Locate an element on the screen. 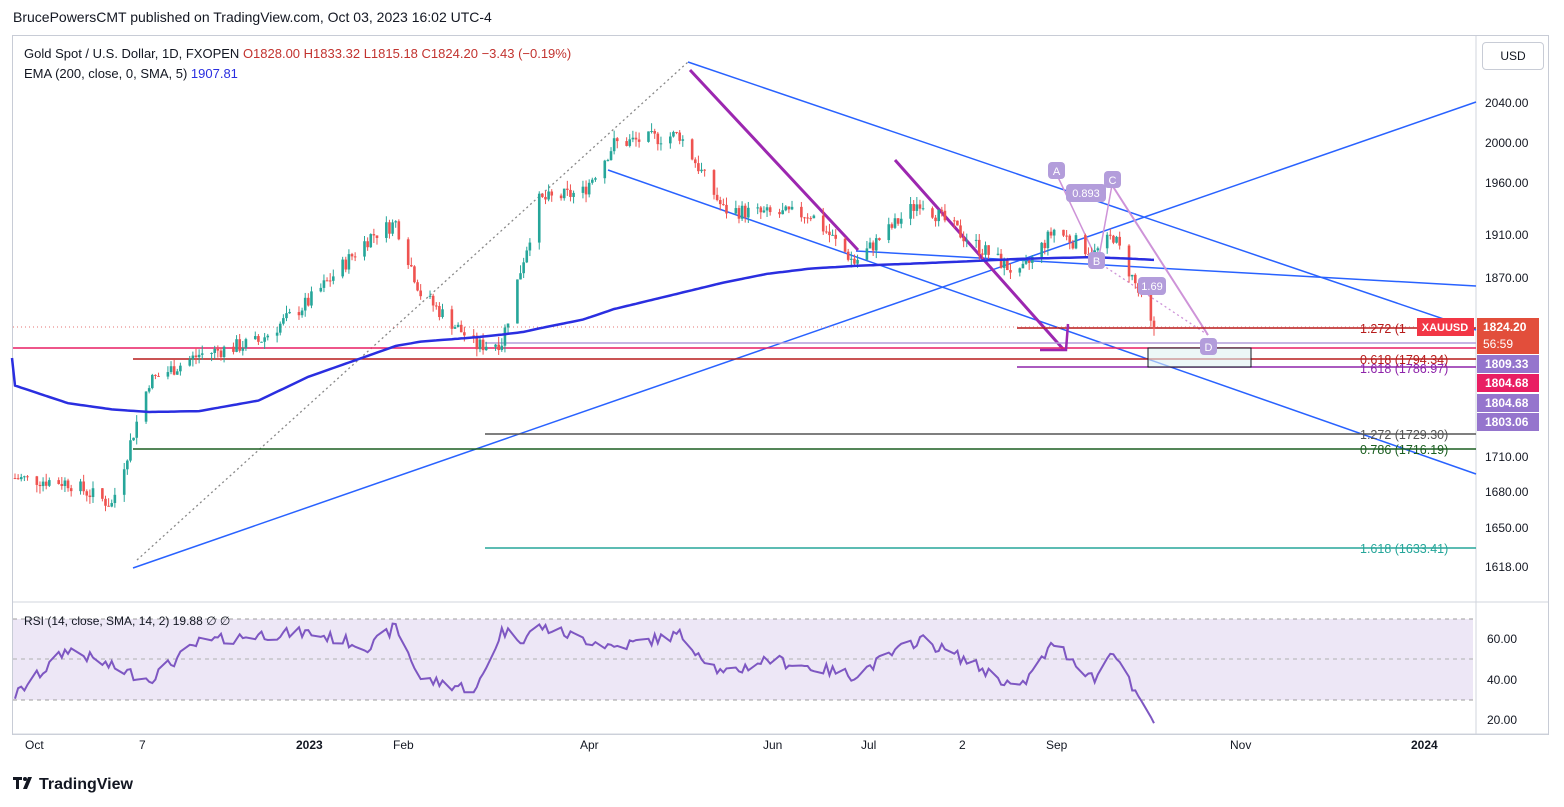 This screenshot has width=1564, height=807. price-tick: 1870.00 is located at coordinates (1507, 278).